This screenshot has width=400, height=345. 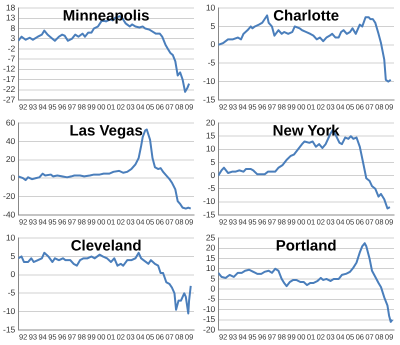 What do you see at coordinates (11, 141) in the screenshot?
I see `y-tick-label: 40` at bounding box center [11, 141].